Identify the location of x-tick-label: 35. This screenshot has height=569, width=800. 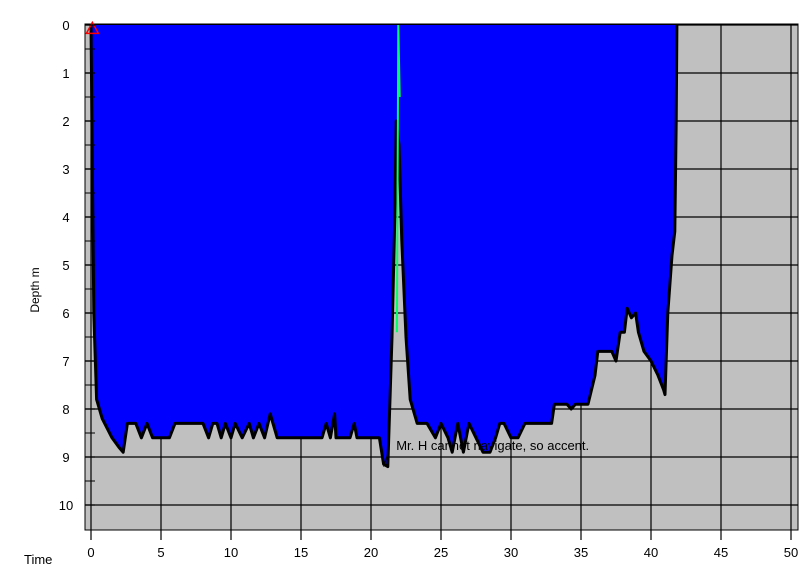
(581, 552).